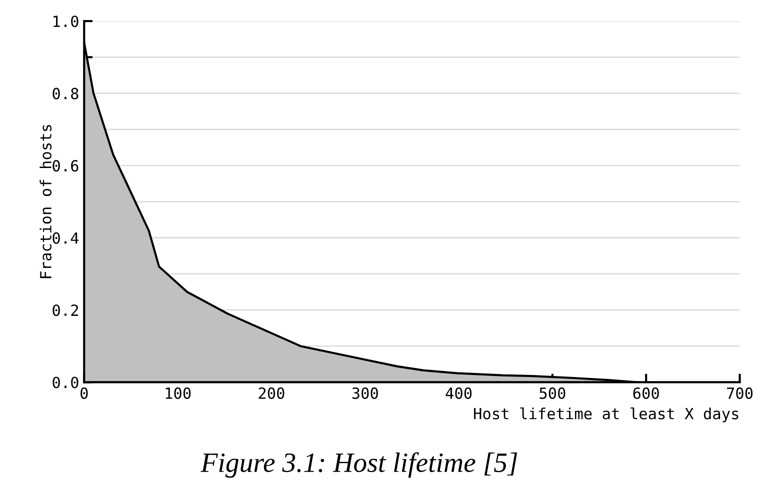  I want to click on x-axis-title: Host lifetime at least X days, so click(606, 414).